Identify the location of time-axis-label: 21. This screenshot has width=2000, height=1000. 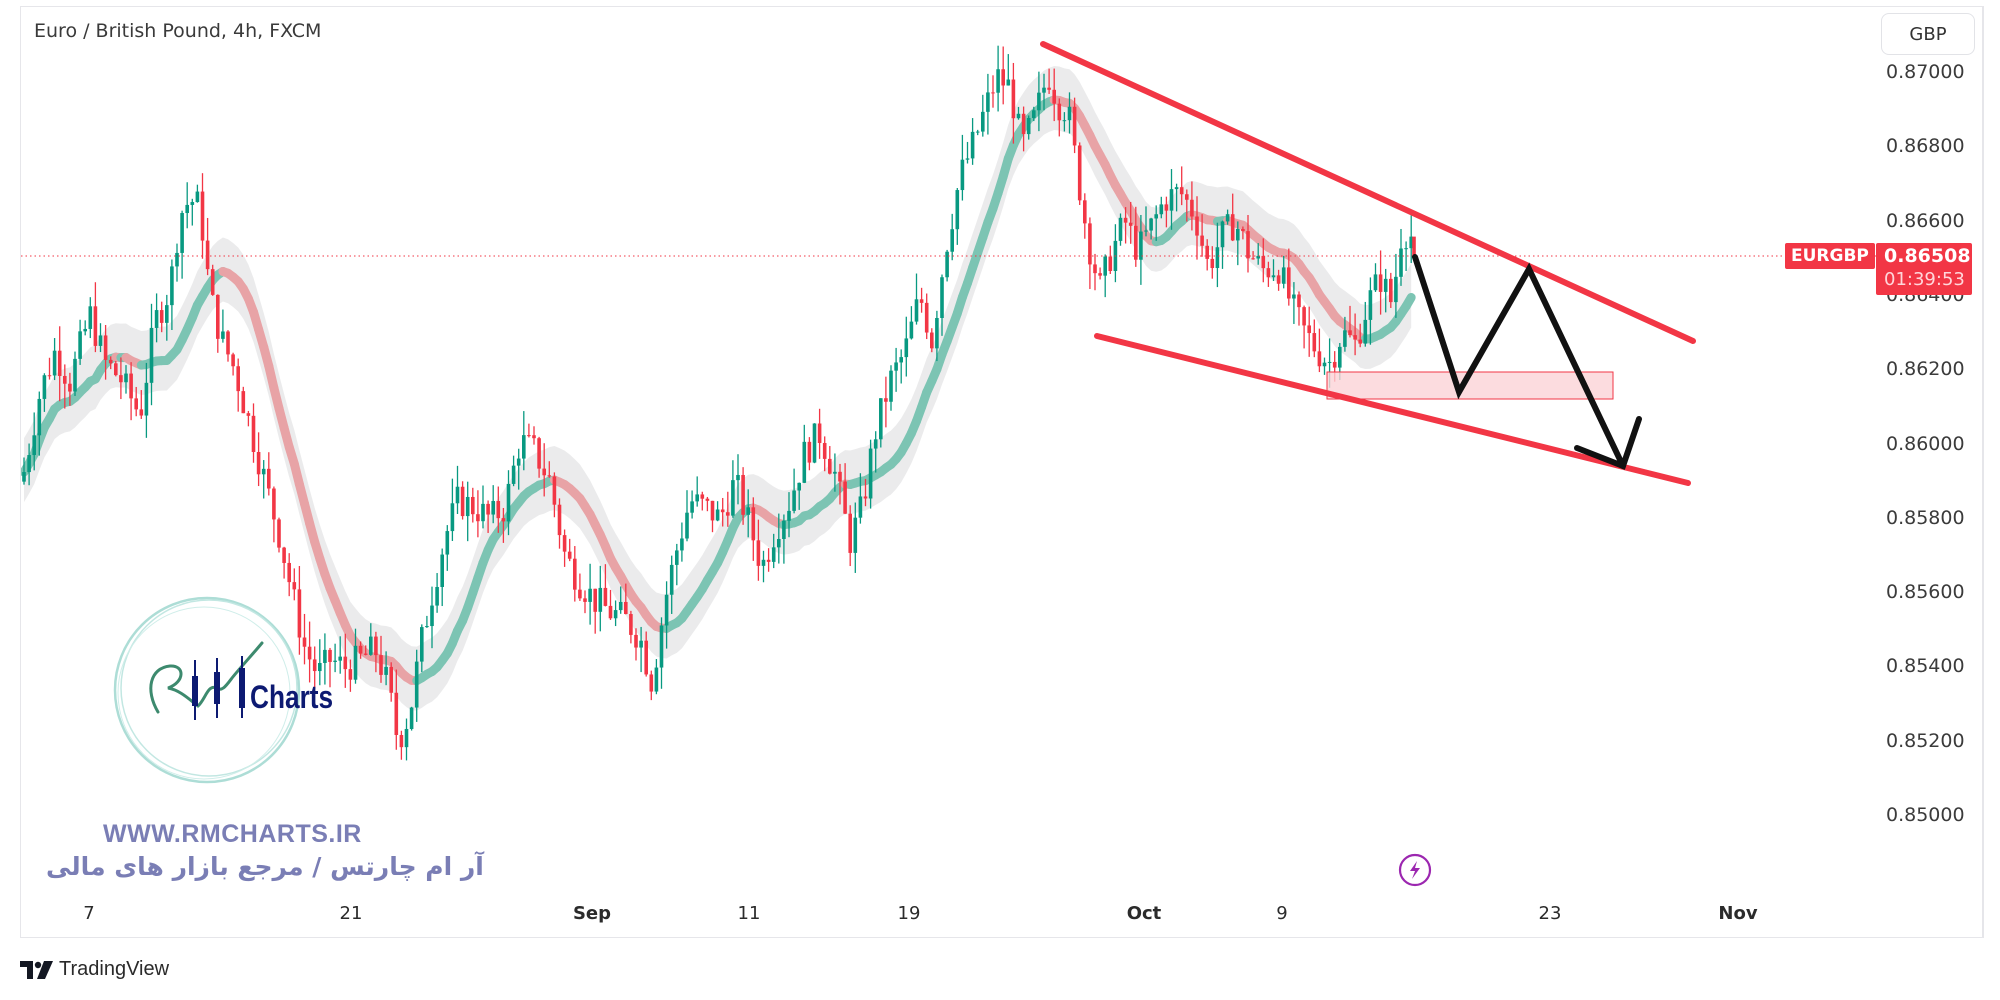
(351, 913).